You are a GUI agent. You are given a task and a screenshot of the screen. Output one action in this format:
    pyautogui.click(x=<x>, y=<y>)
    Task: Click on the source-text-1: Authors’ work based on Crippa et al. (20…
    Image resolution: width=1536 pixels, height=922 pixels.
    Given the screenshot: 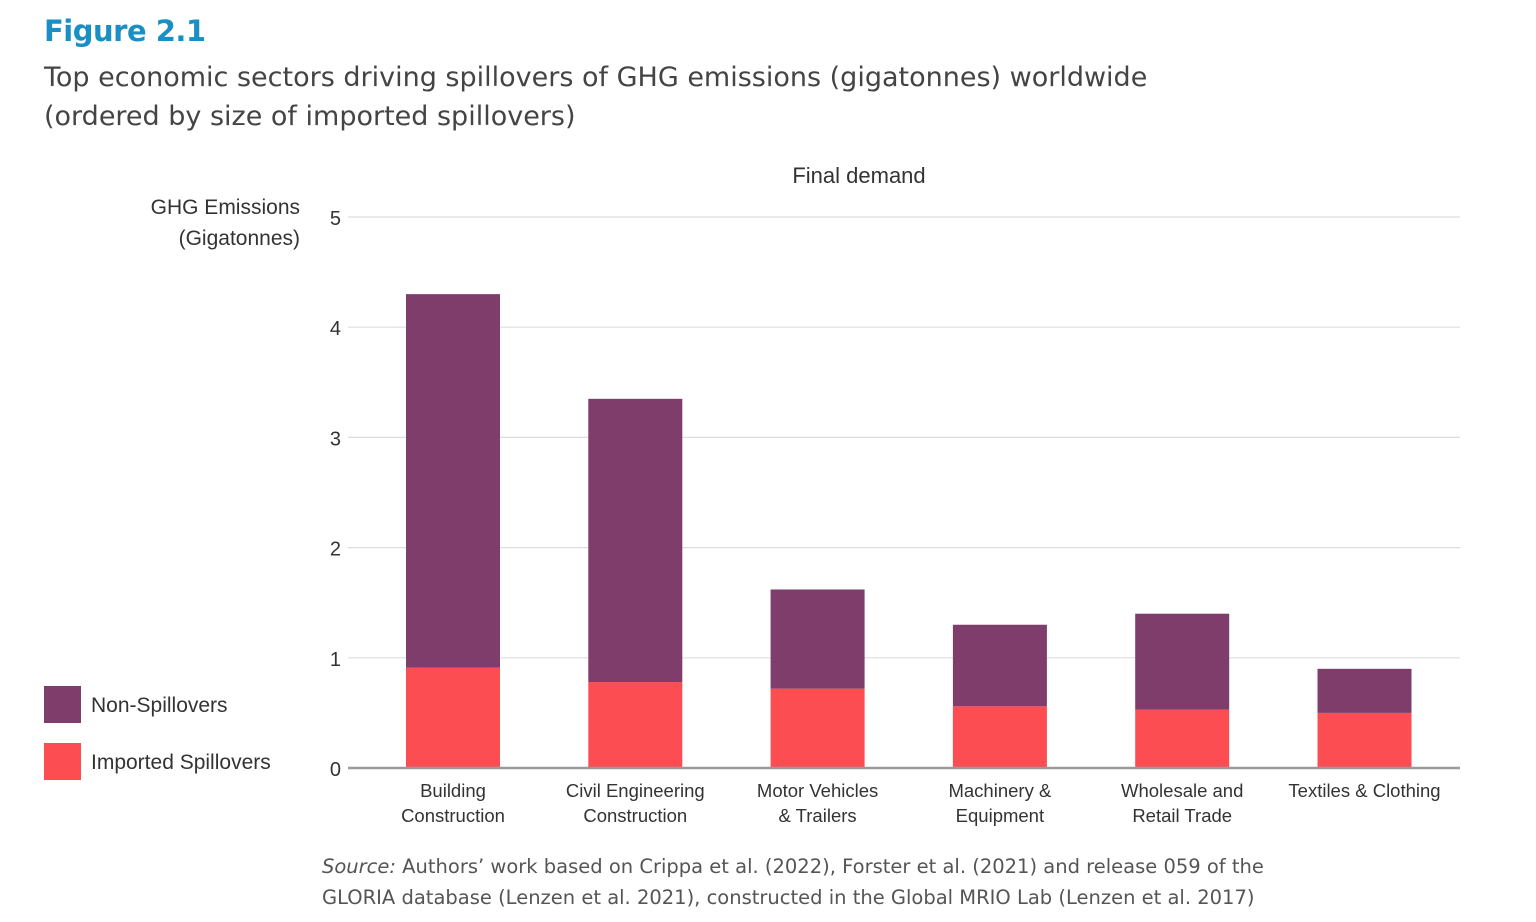 What is the action you would take?
    pyautogui.click(x=829, y=866)
    